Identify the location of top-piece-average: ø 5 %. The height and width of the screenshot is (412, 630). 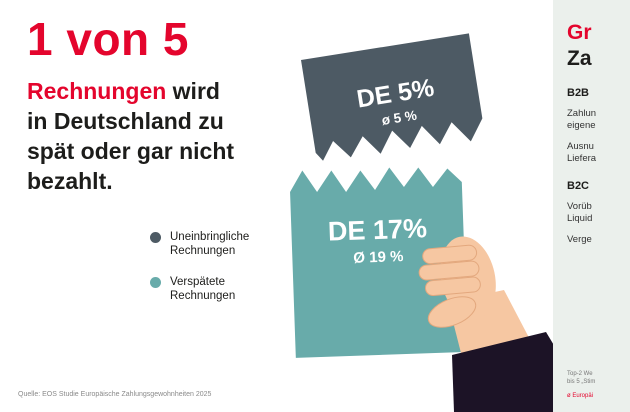
(399, 118).